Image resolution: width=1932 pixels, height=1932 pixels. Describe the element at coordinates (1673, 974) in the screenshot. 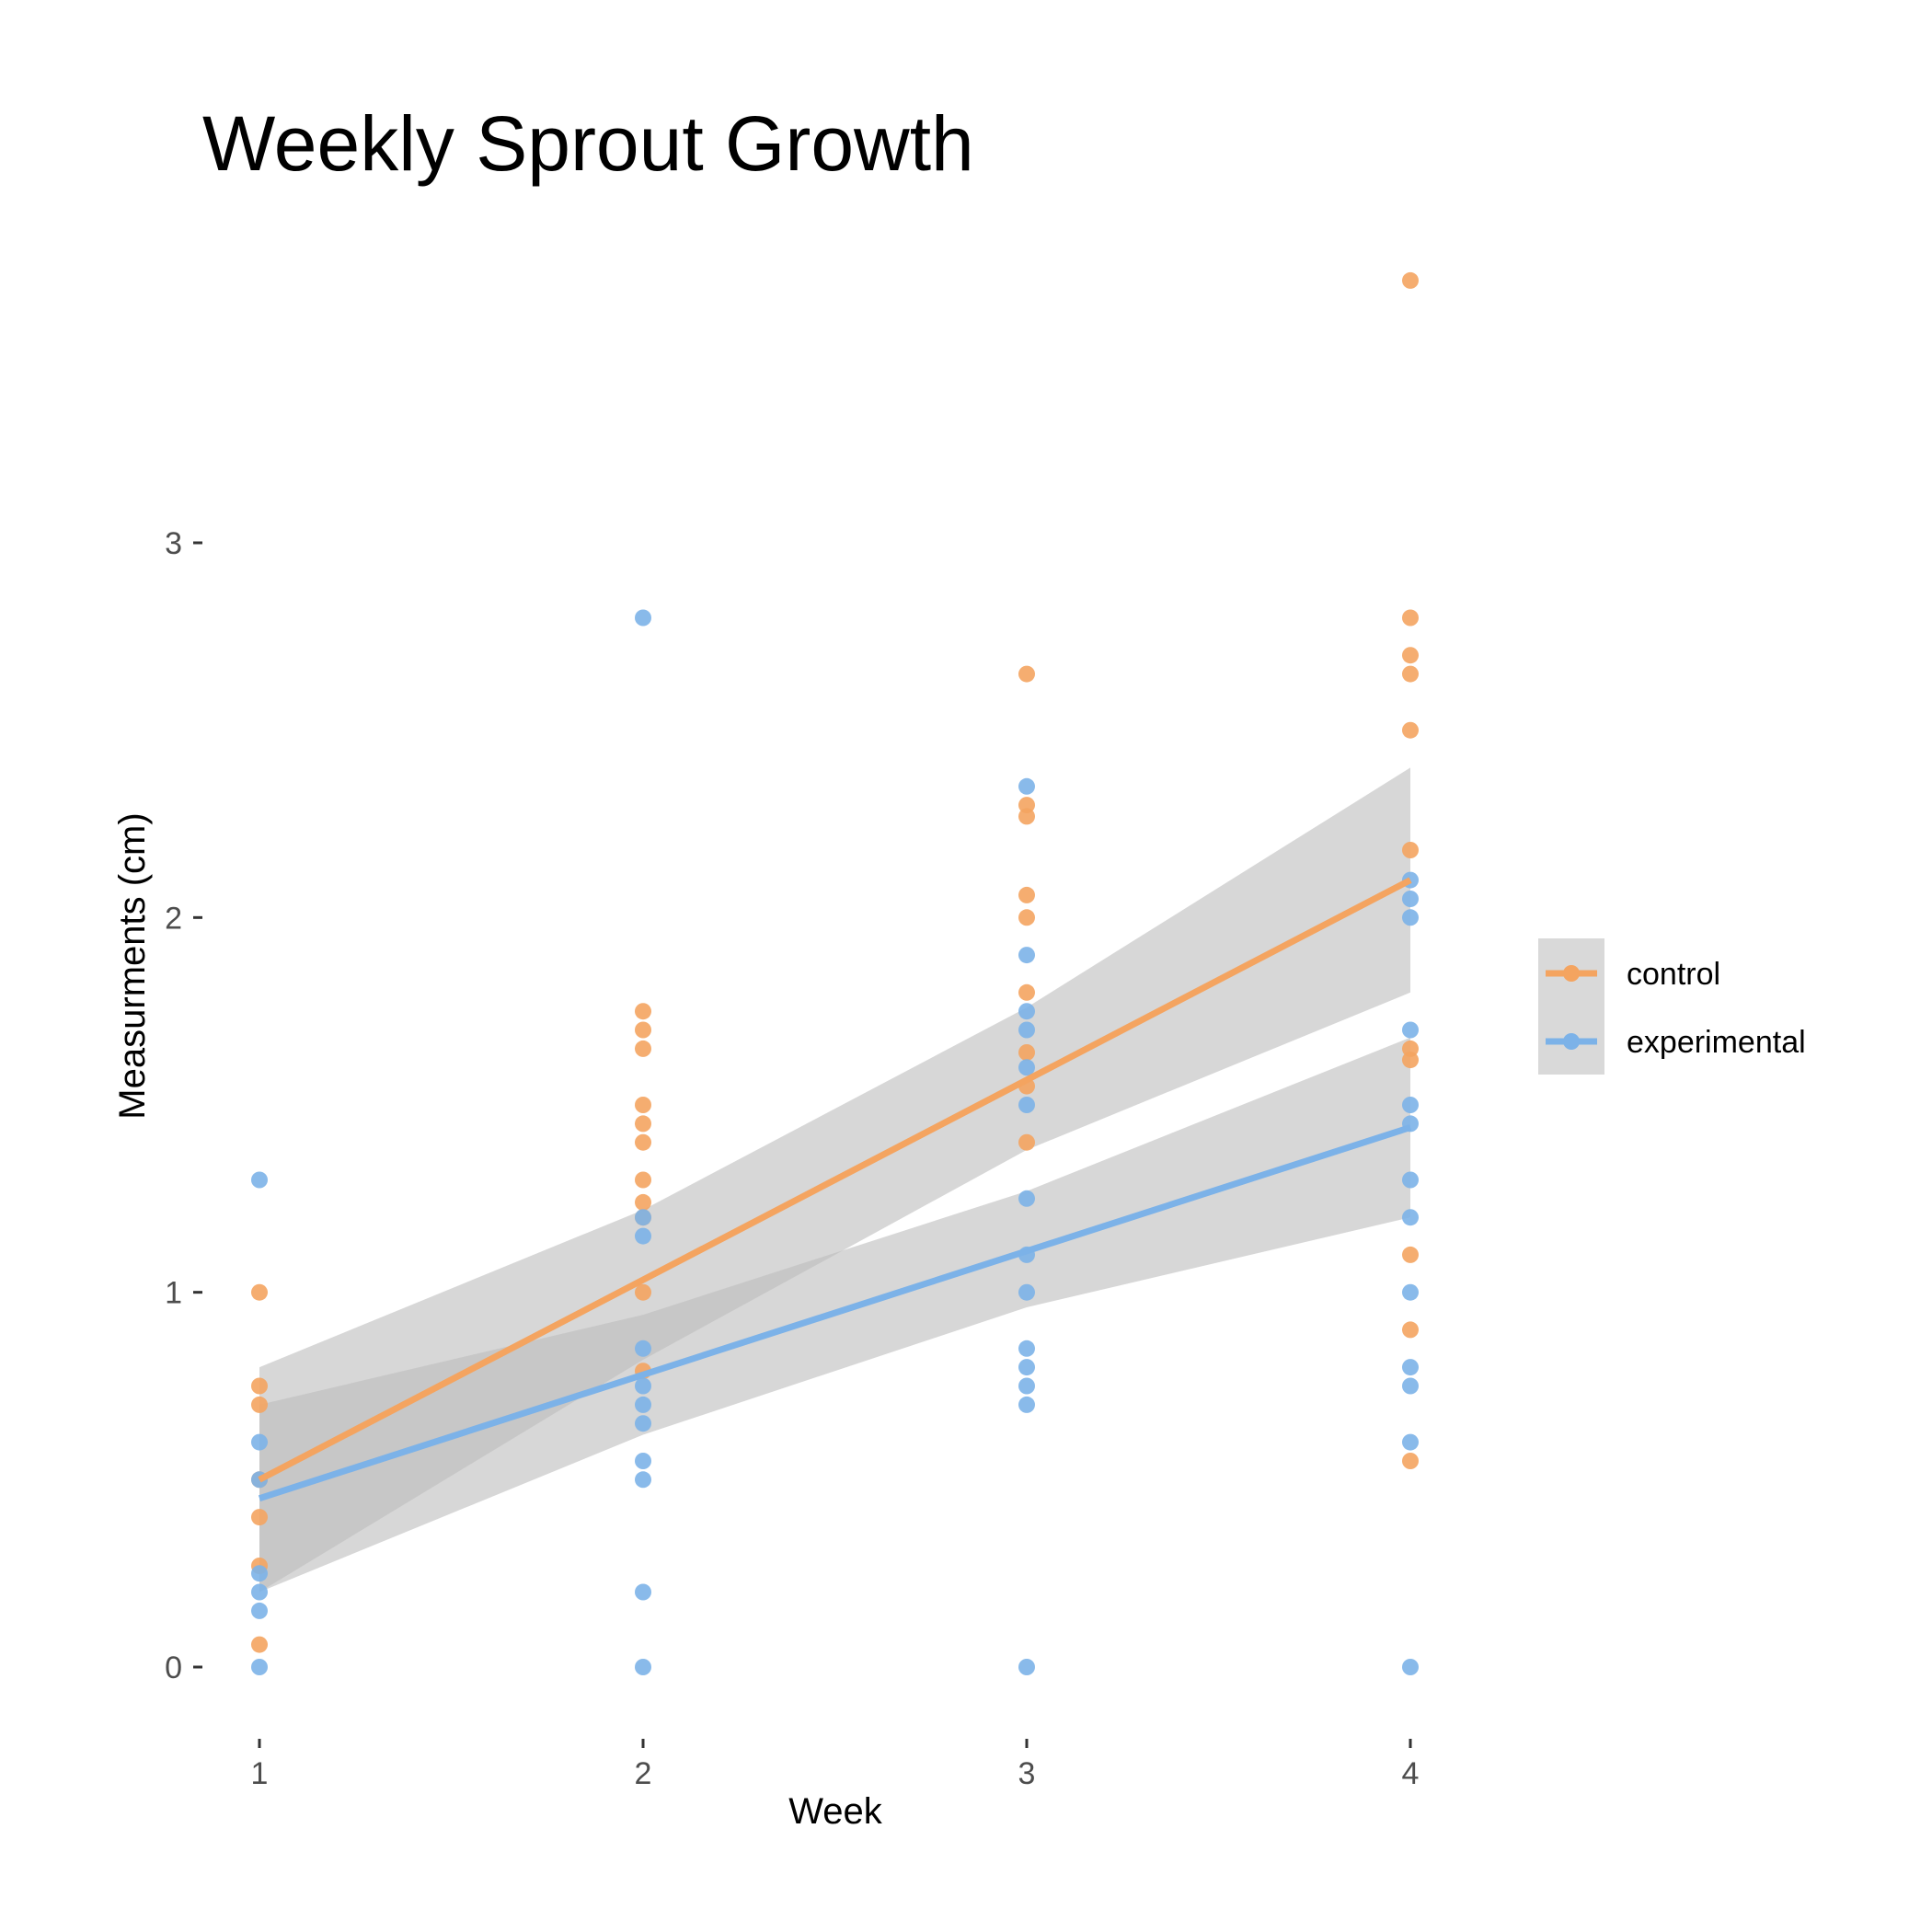

I see `legend-label-control: control` at that location.